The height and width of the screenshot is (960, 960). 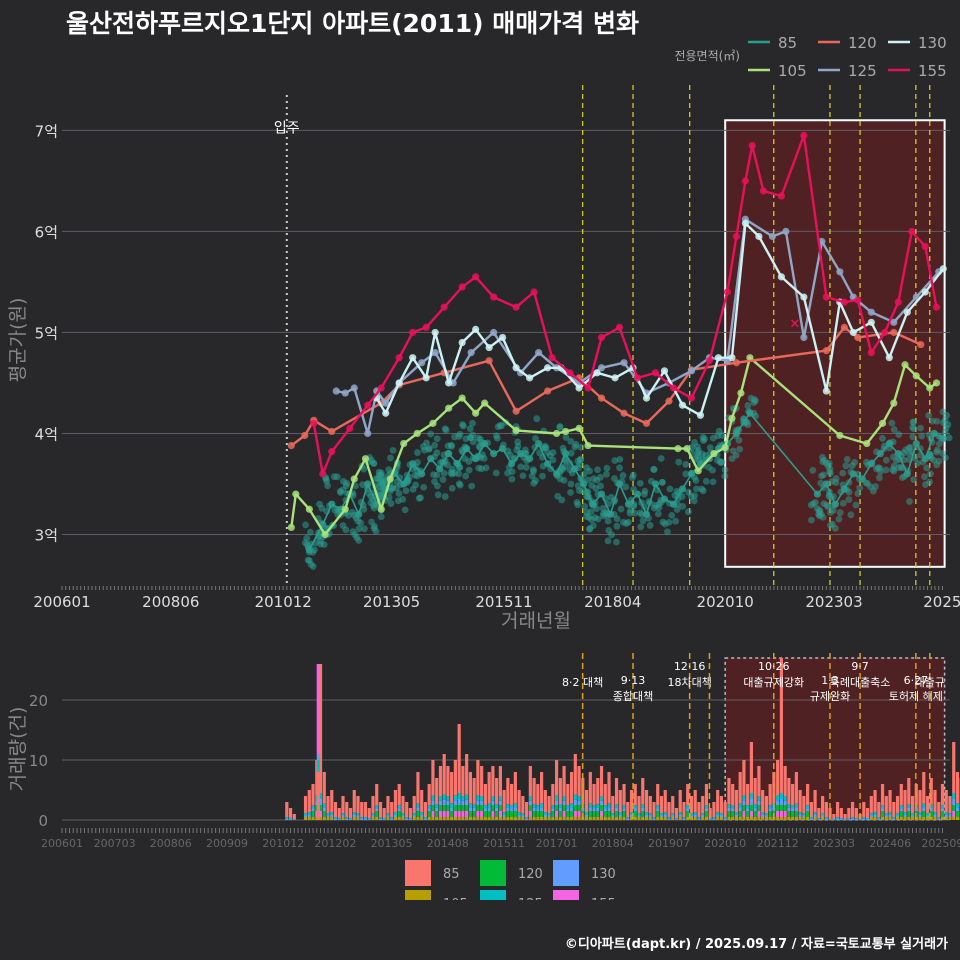 What do you see at coordinates (707, 56) in the screenshot?
I see `legend-title: 전용면적(㎡)` at bounding box center [707, 56].